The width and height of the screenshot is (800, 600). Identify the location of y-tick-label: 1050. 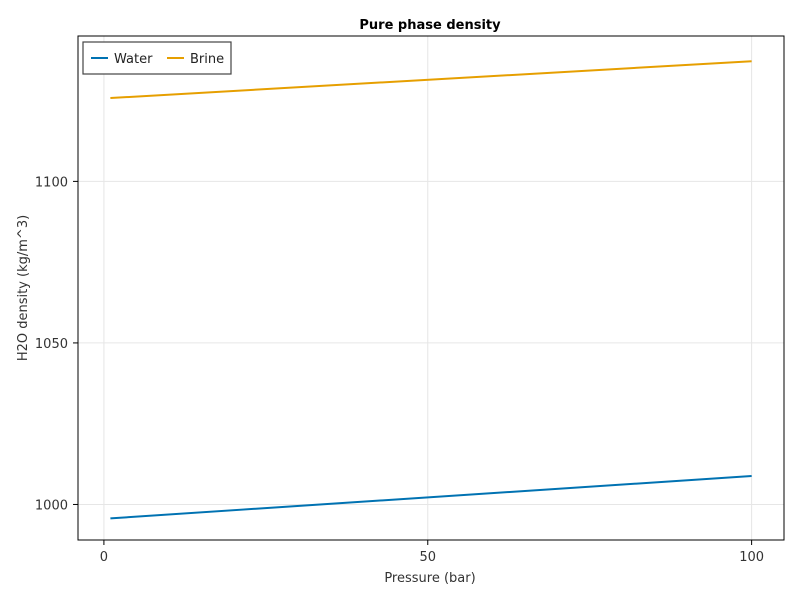
(51, 344).